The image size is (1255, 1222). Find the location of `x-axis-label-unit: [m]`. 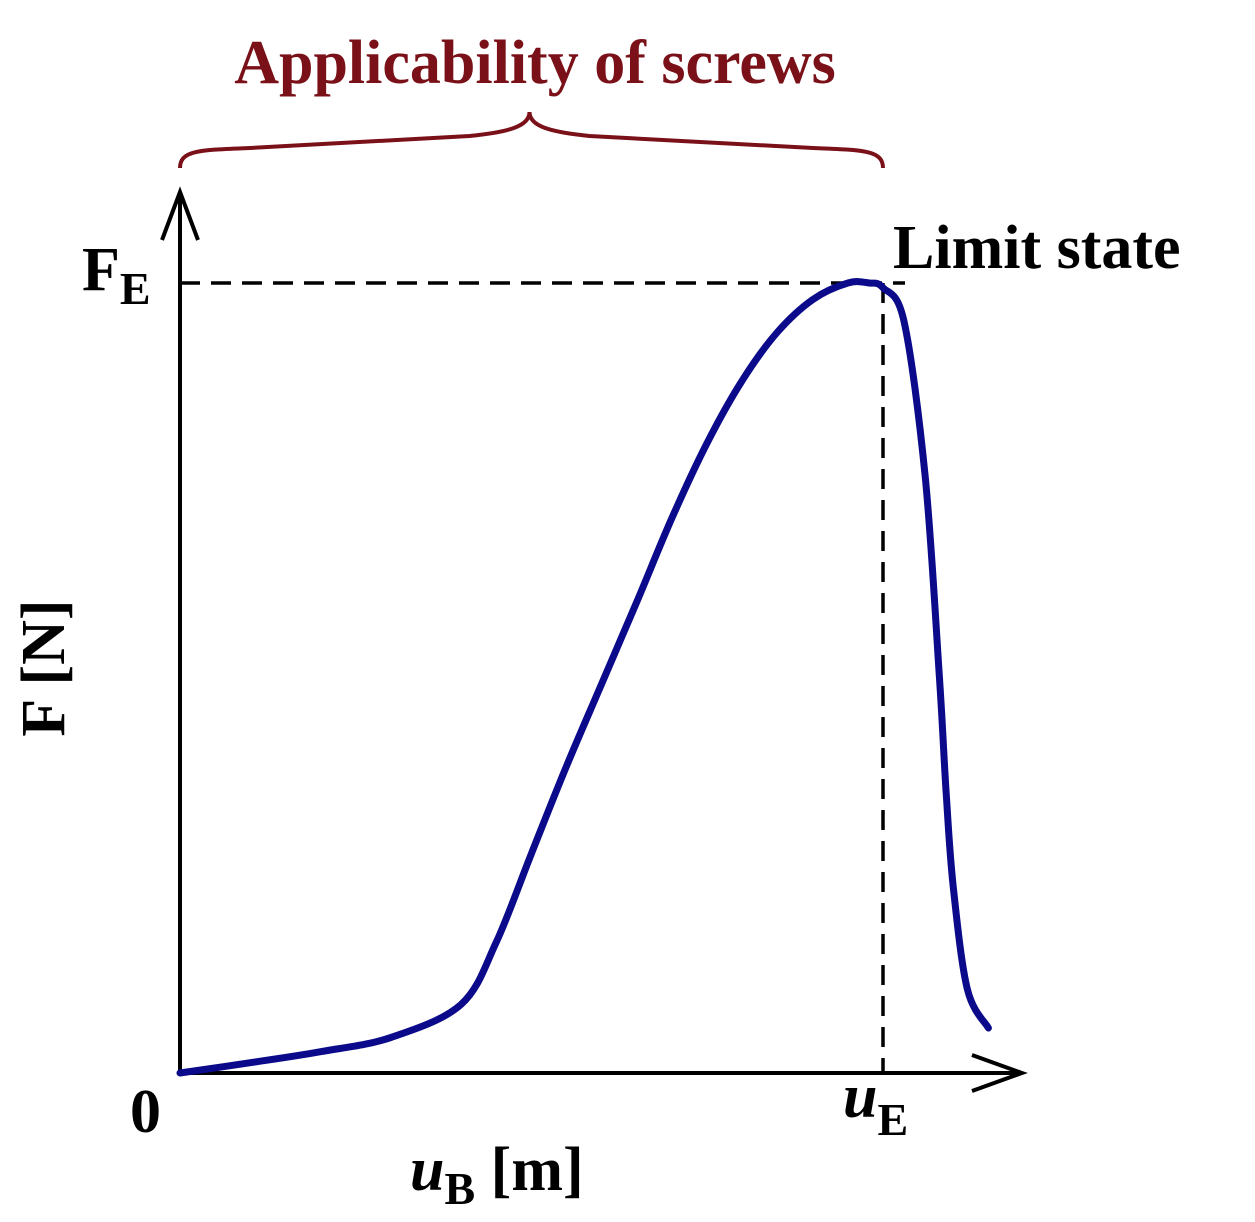

x-axis-label-unit: [m] is located at coordinates (529, 1170).